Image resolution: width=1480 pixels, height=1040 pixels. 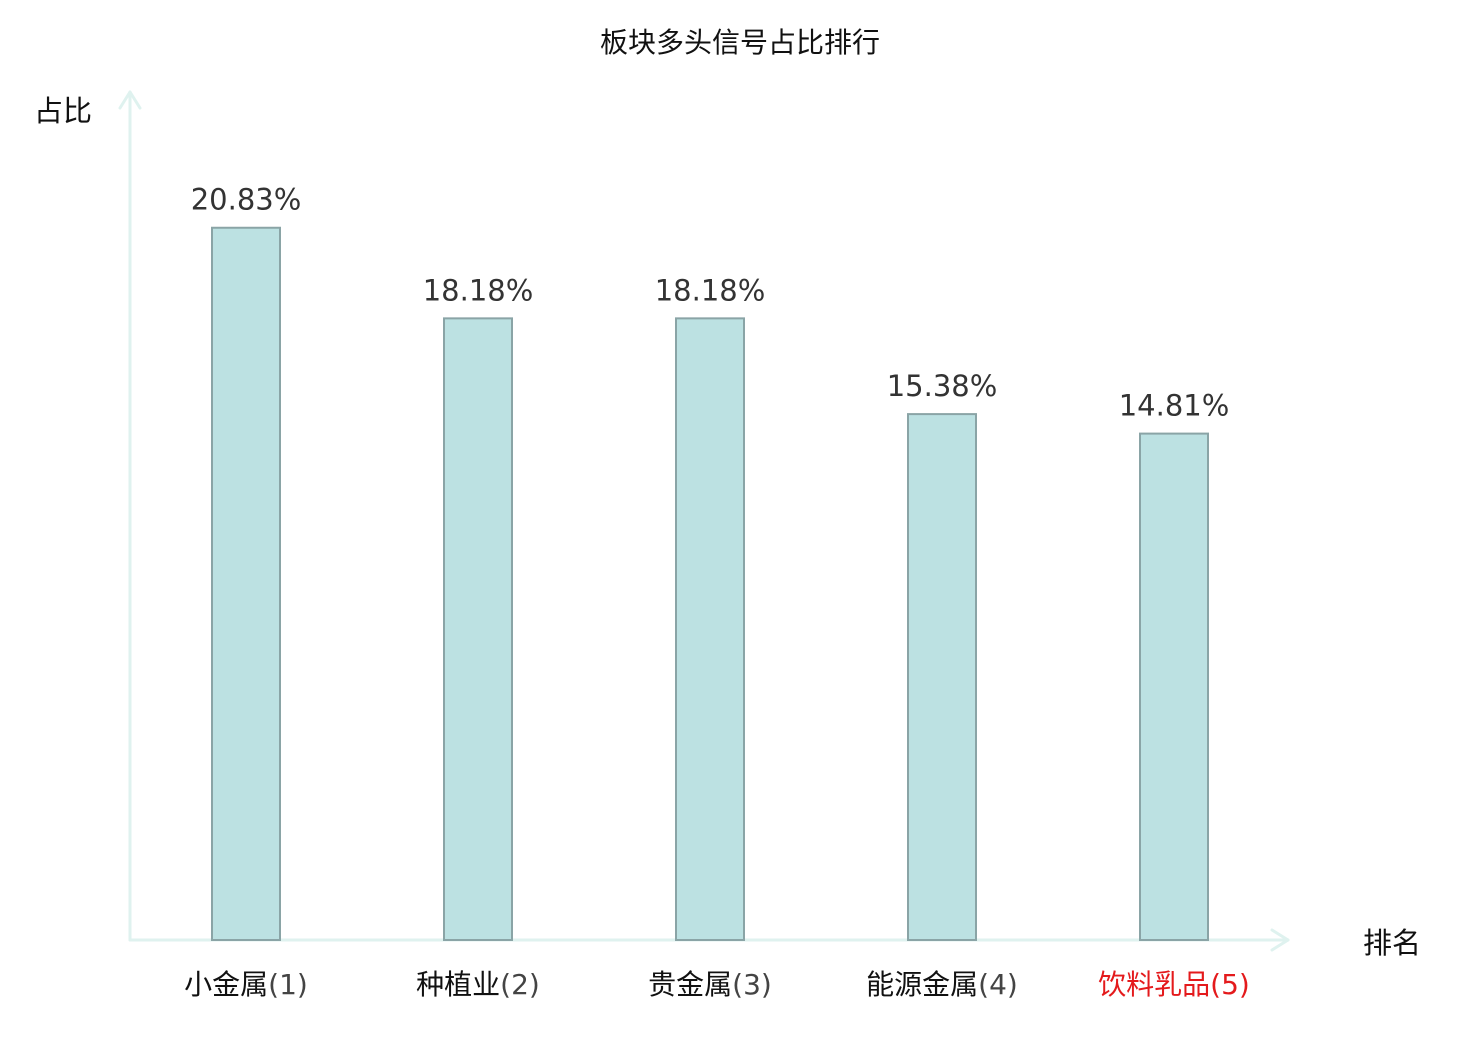 I want to click on value-label-4: 15.38%, so click(x=942, y=386).